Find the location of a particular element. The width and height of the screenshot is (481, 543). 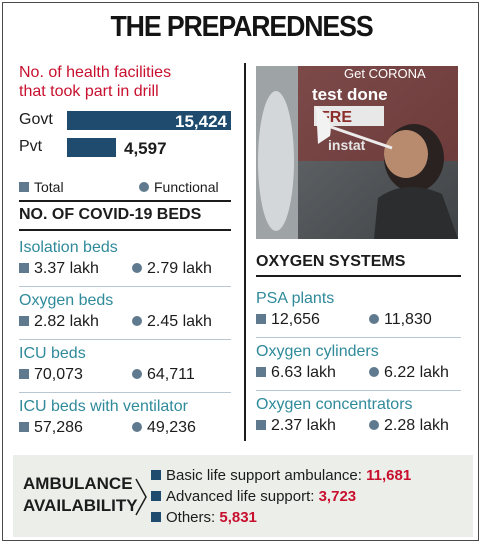

beds-heading-rule is located at coordinates (125, 230).